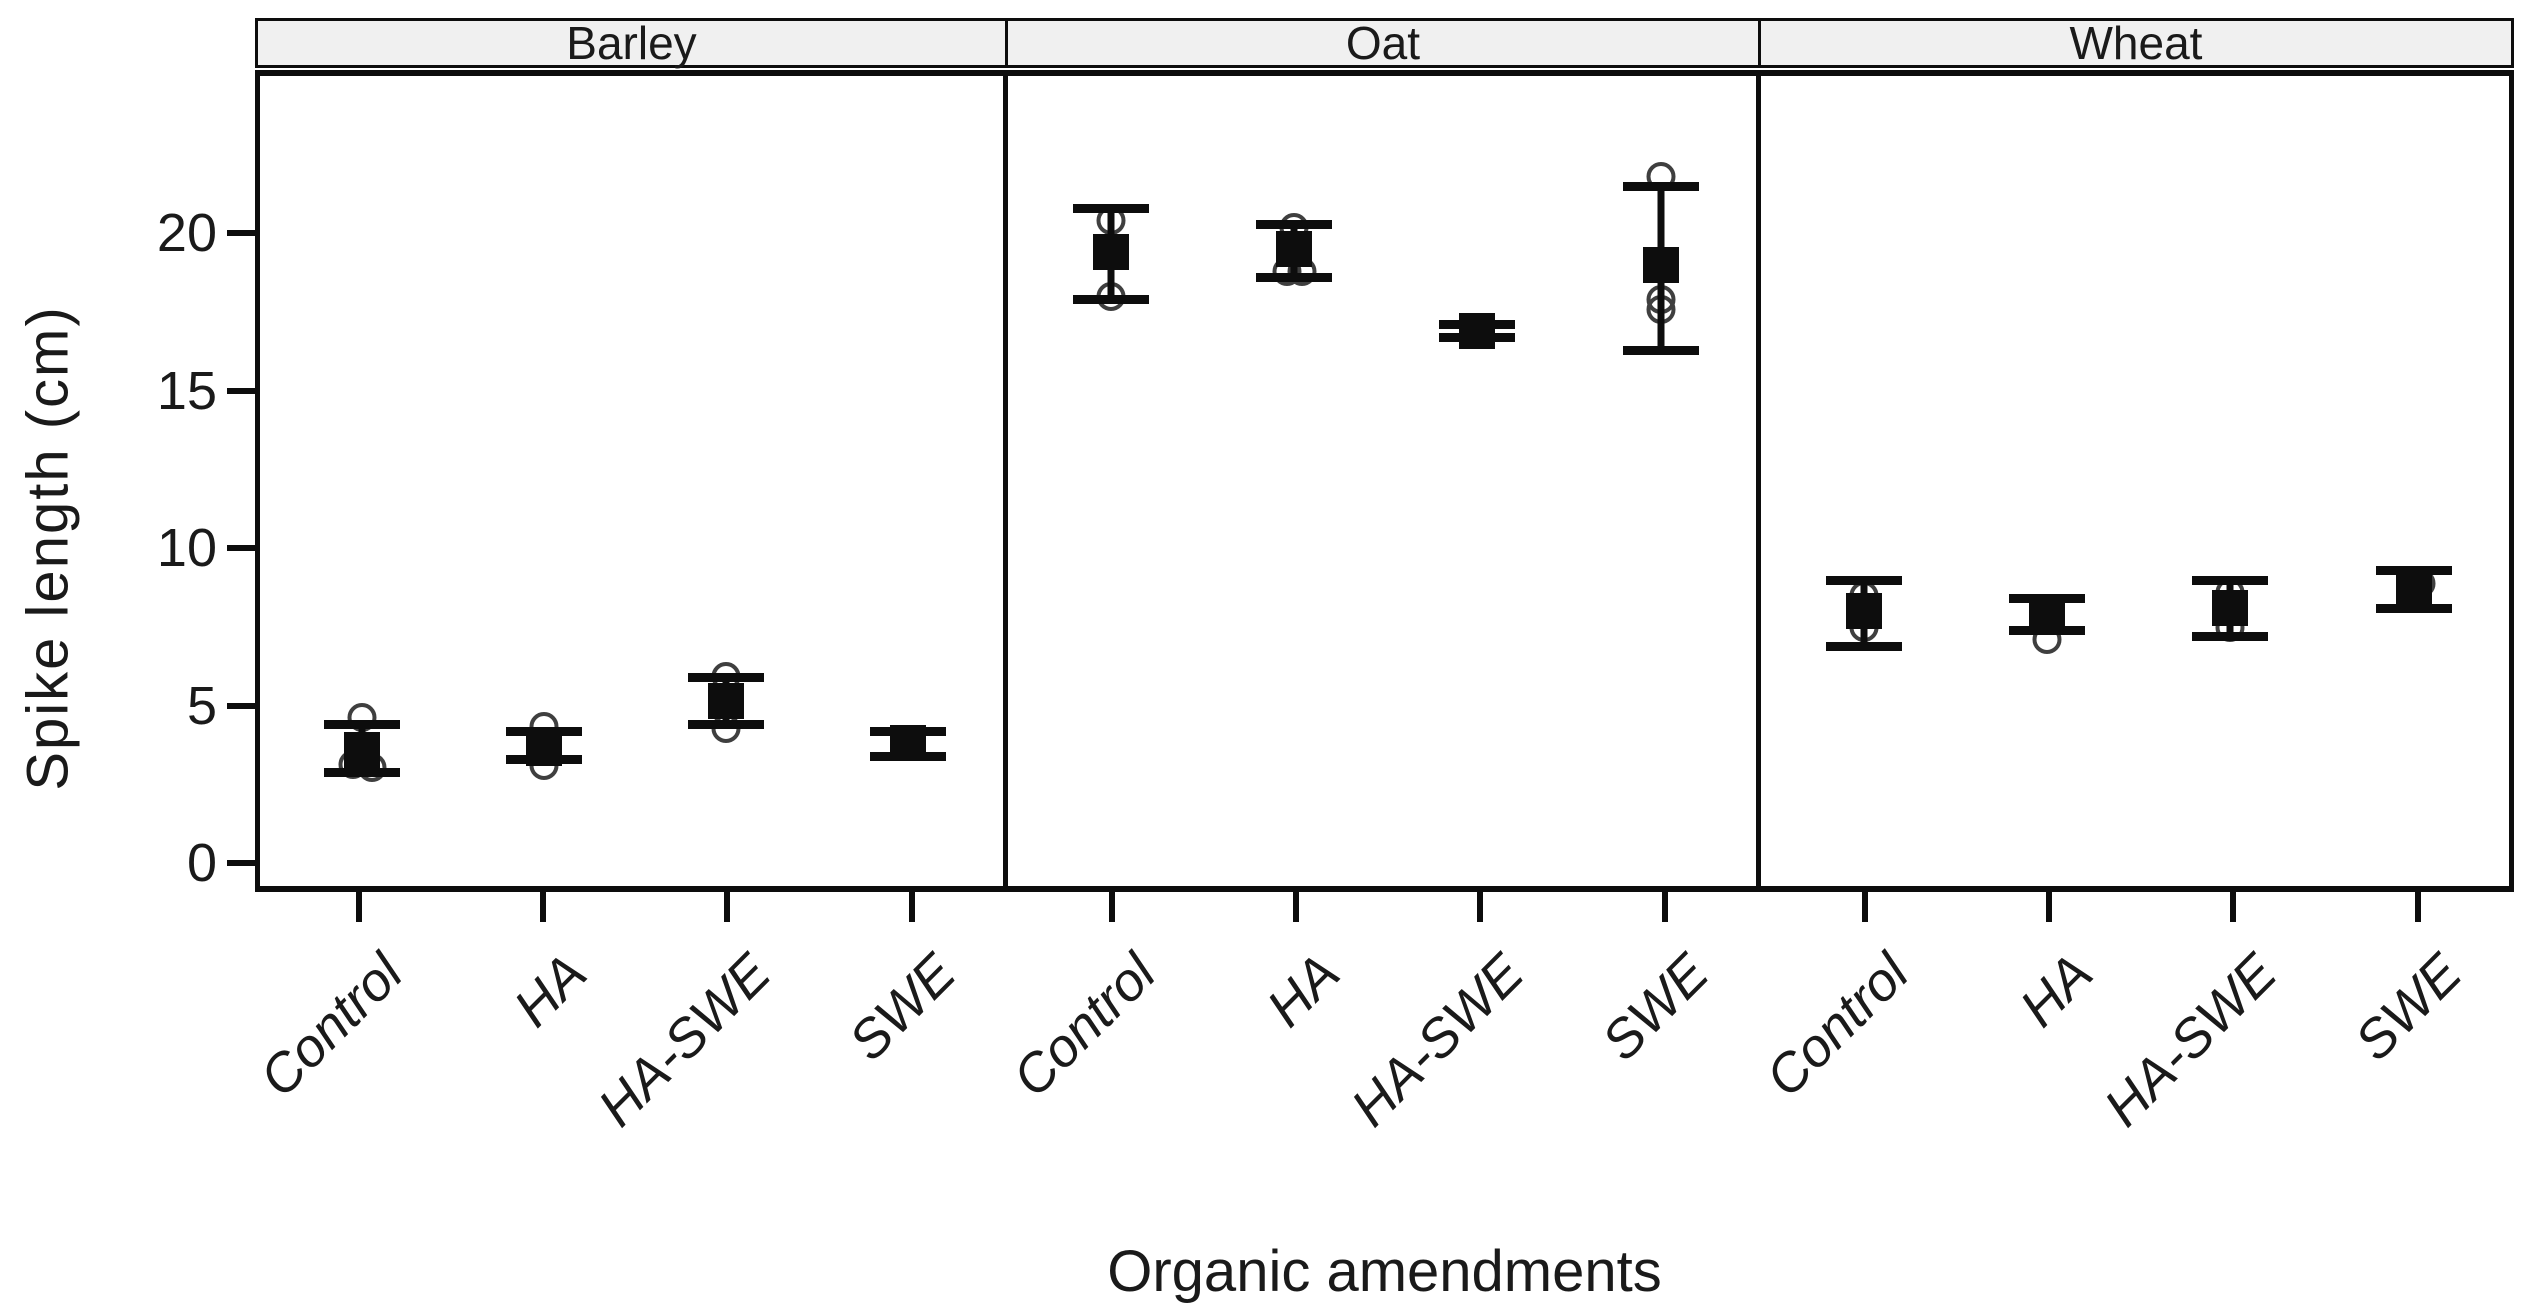 The height and width of the screenshot is (1312, 2526). I want to click on y-axis: 0 5 10 15 20, so click(127, 656).